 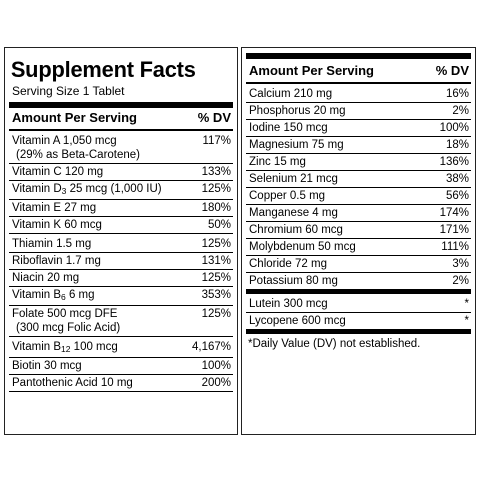 I want to click on daily-value: 174%, so click(x=454, y=213).